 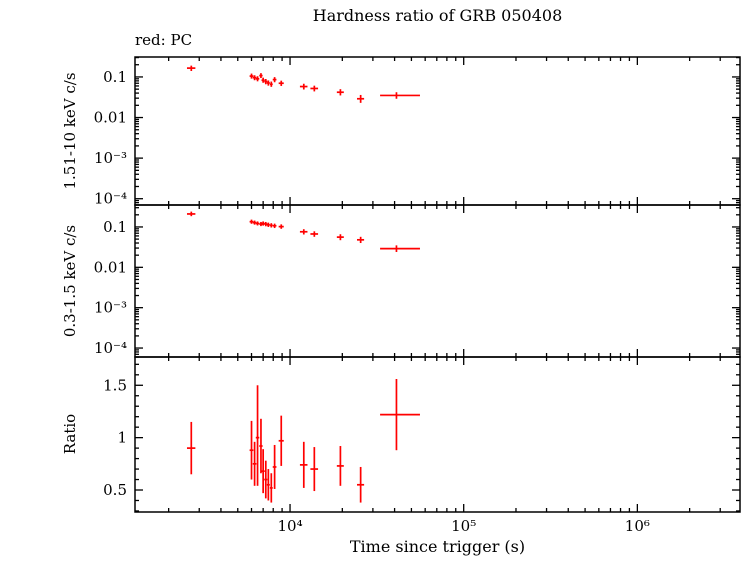 What do you see at coordinates (115, 385) in the screenshot?
I see `svg-text: 1.5` at bounding box center [115, 385].